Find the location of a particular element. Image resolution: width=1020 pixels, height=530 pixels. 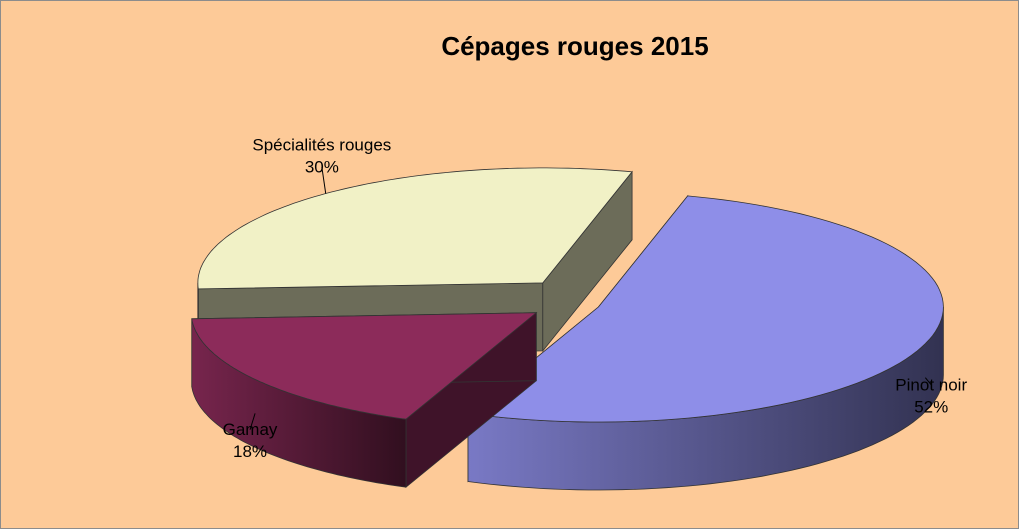

data-label-name: Pinot noir is located at coordinates (931, 384).